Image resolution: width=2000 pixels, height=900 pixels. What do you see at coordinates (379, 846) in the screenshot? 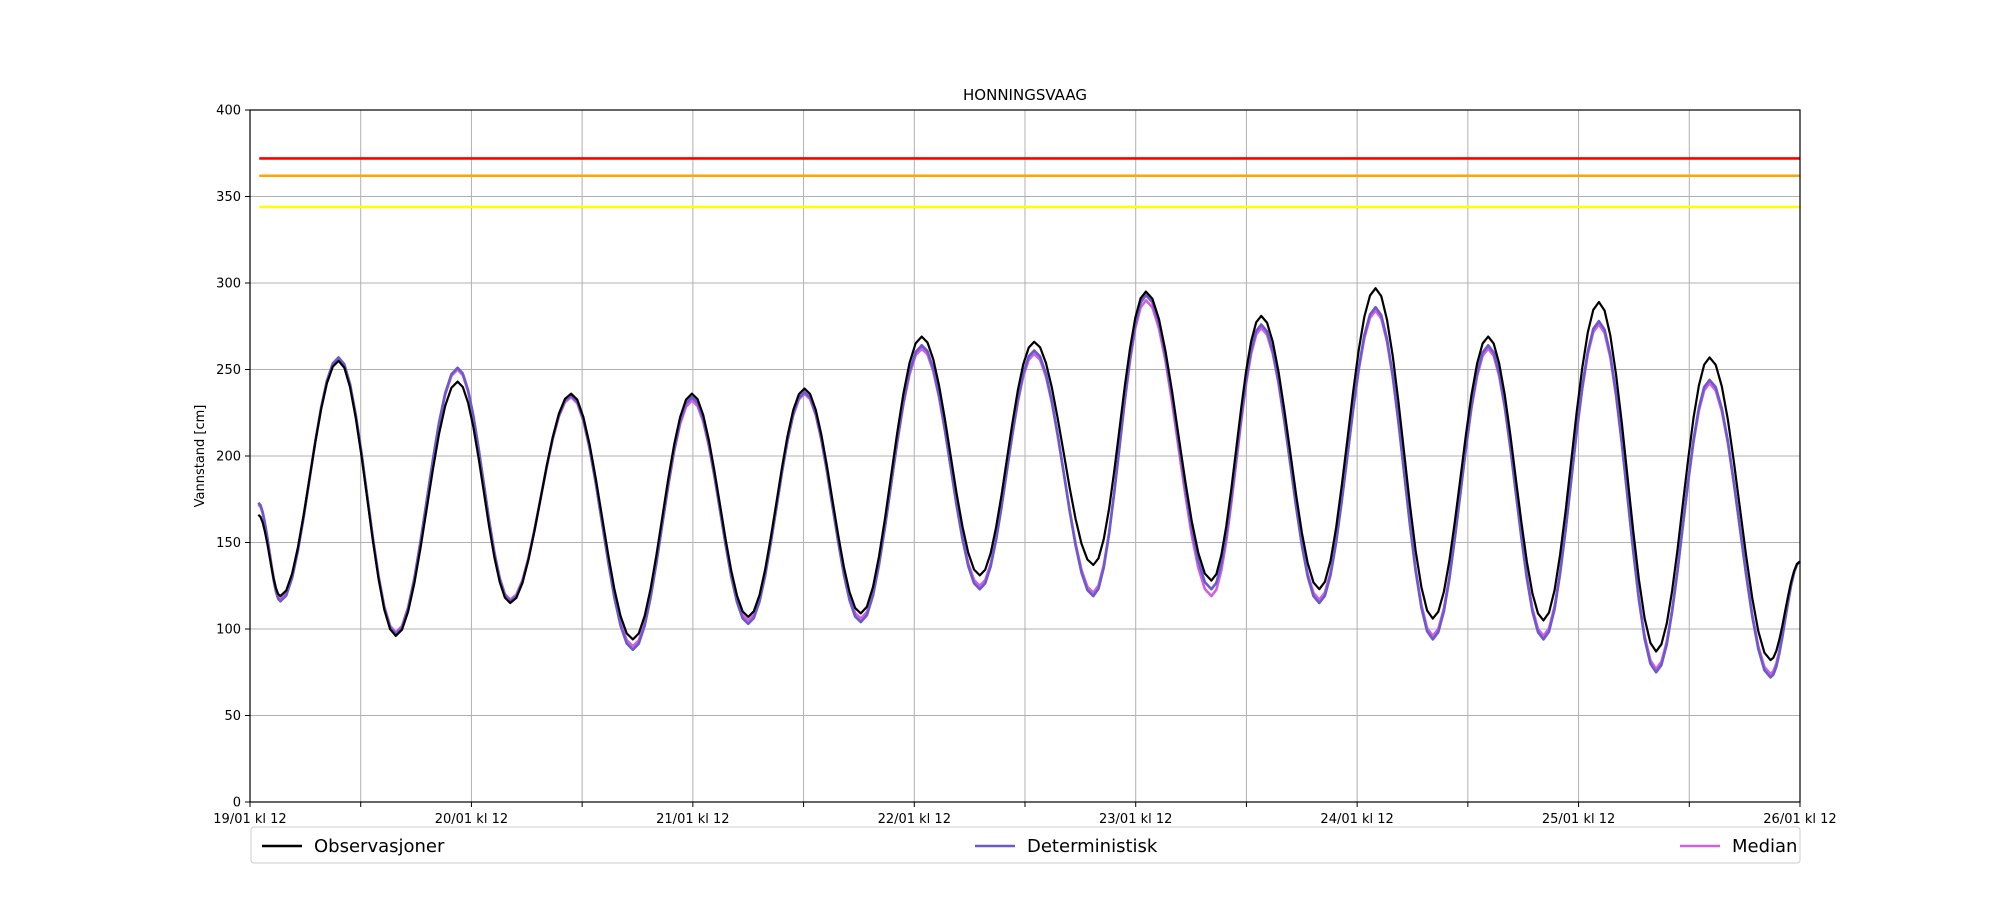
I see `legend-label-obs: Observasjoner` at bounding box center [379, 846].